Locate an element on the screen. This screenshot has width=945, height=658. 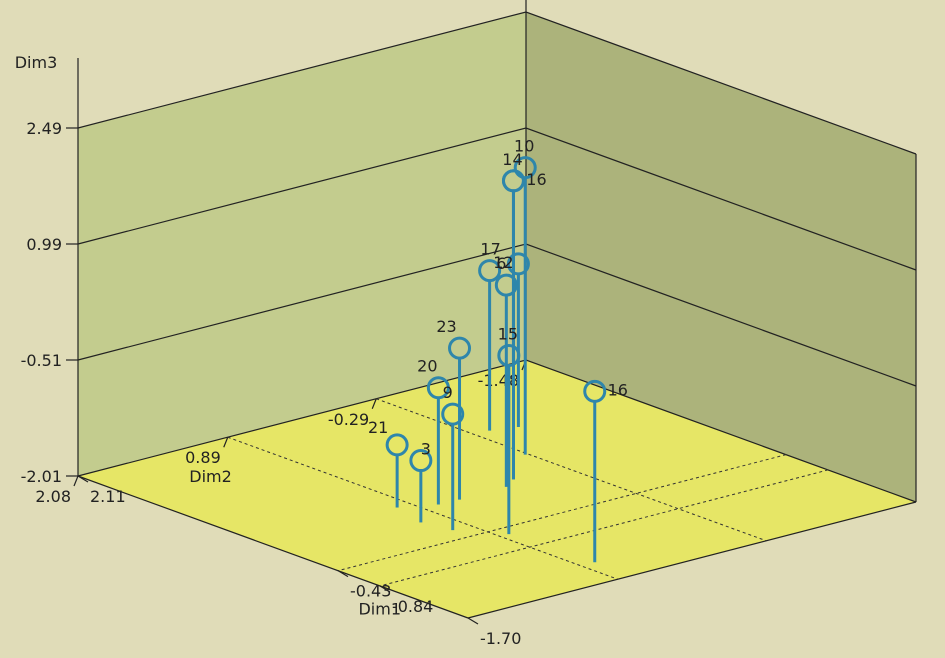
dim3-axis-label: Dim3 is located at coordinates (36, 62).